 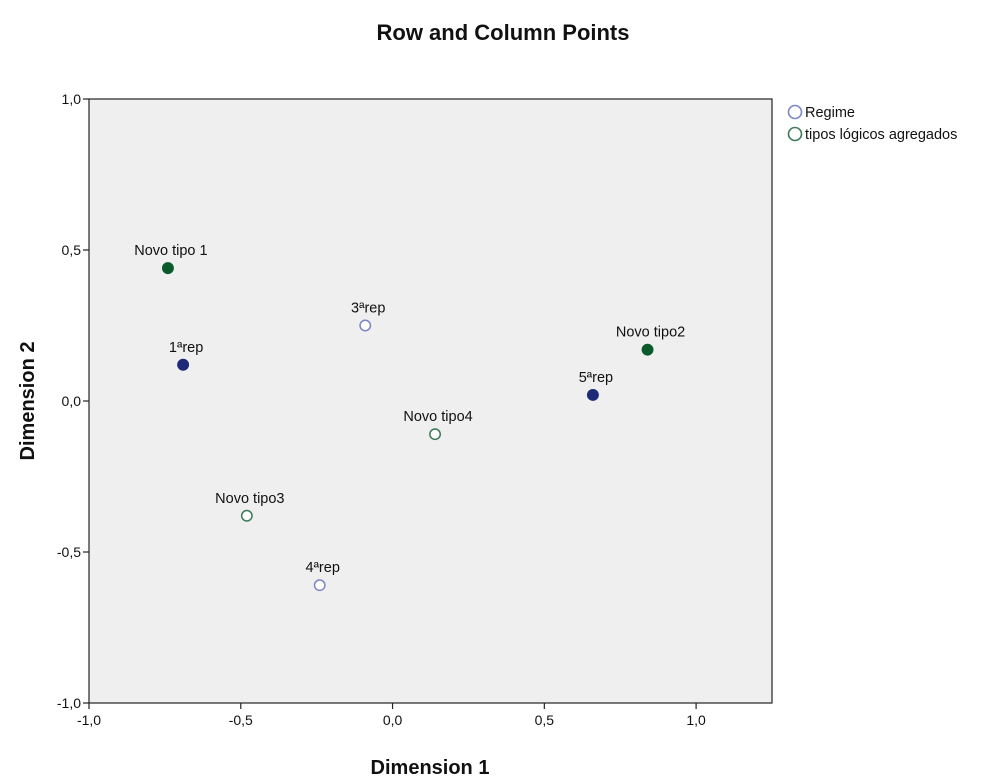 What do you see at coordinates (69, 552) in the screenshot?
I see `y-tick-label: -0,5` at bounding box center [69, 552].